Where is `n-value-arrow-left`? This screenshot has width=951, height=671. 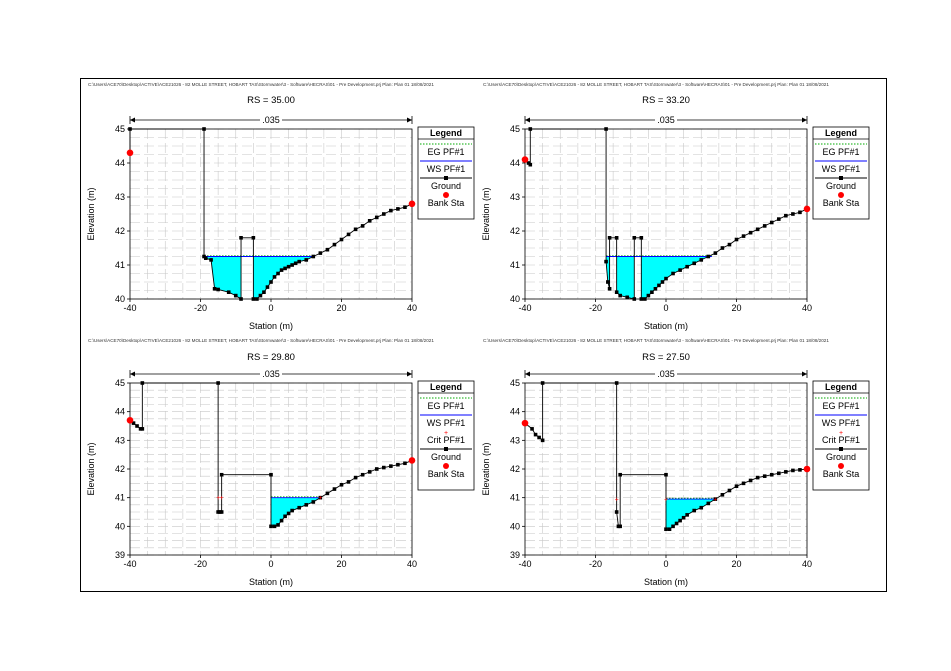
n-value-arrow-left is located at coordinates (527, 120).